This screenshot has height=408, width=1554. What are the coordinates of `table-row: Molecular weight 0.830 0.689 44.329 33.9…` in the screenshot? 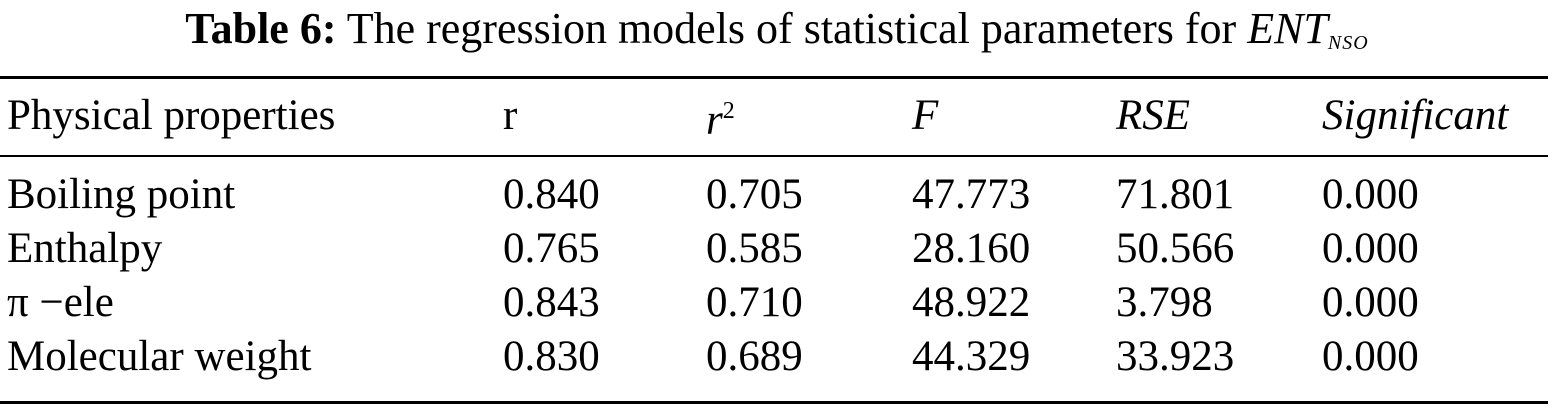 It's located at (774, 357).